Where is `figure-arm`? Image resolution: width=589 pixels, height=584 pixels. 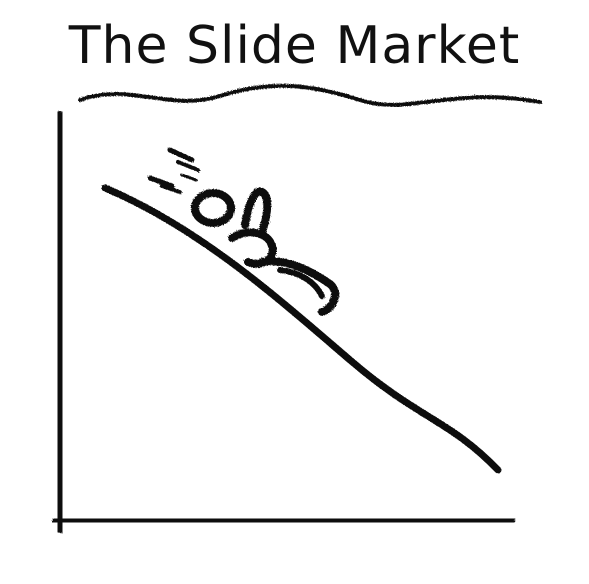 figure-arm is located at coordinates (256, 211).